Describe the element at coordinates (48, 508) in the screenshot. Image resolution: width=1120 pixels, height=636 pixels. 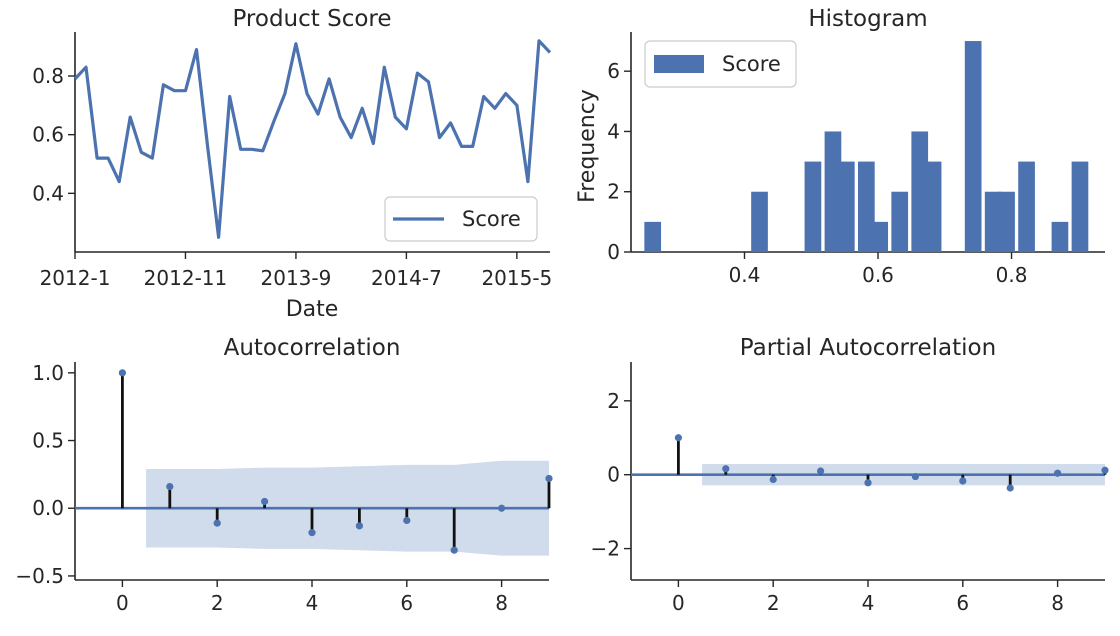
I see `y-tick-label: 0.0` at that location.